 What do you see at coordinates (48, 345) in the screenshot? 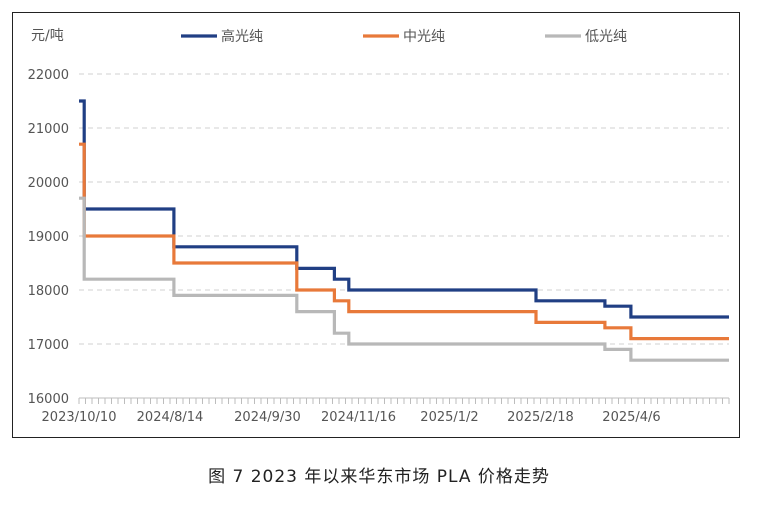
I see `y-tick-label: 17000` at bounding box center [48, 345].